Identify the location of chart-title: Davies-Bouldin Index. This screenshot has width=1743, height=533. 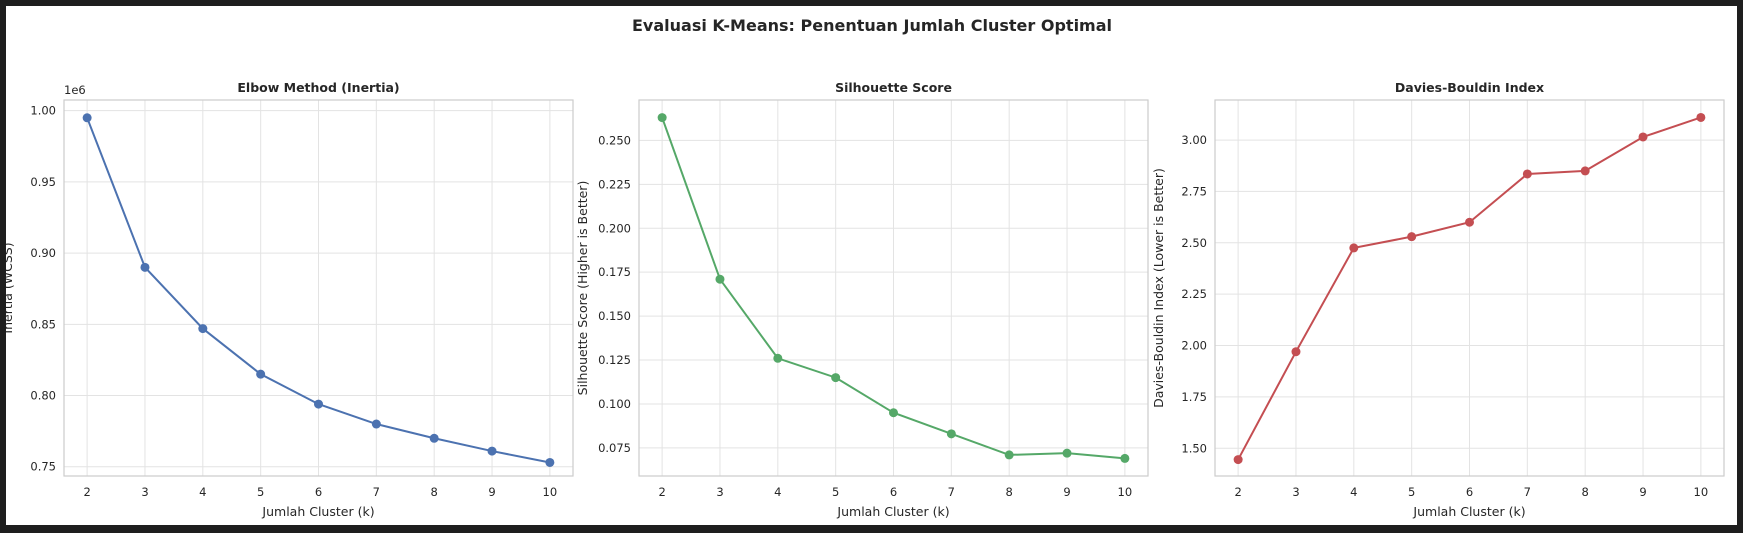
(1469, 87).